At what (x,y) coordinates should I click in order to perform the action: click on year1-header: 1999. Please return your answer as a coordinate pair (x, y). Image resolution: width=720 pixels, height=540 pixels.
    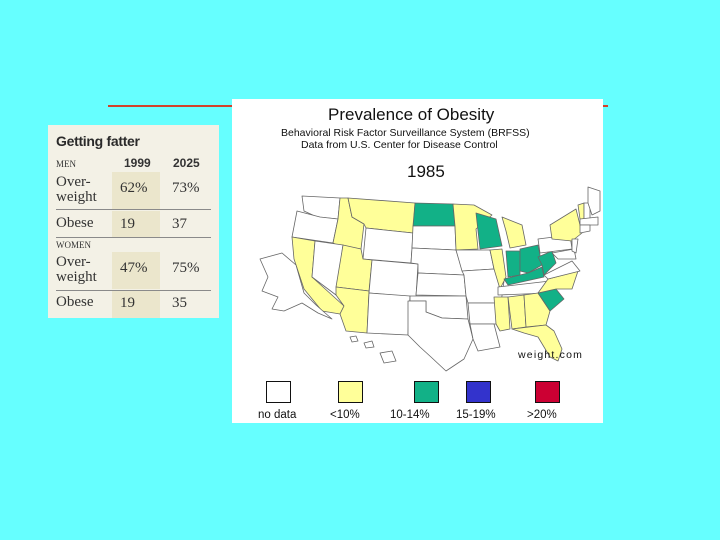
    Looking at the image, I should click on (137, 163).